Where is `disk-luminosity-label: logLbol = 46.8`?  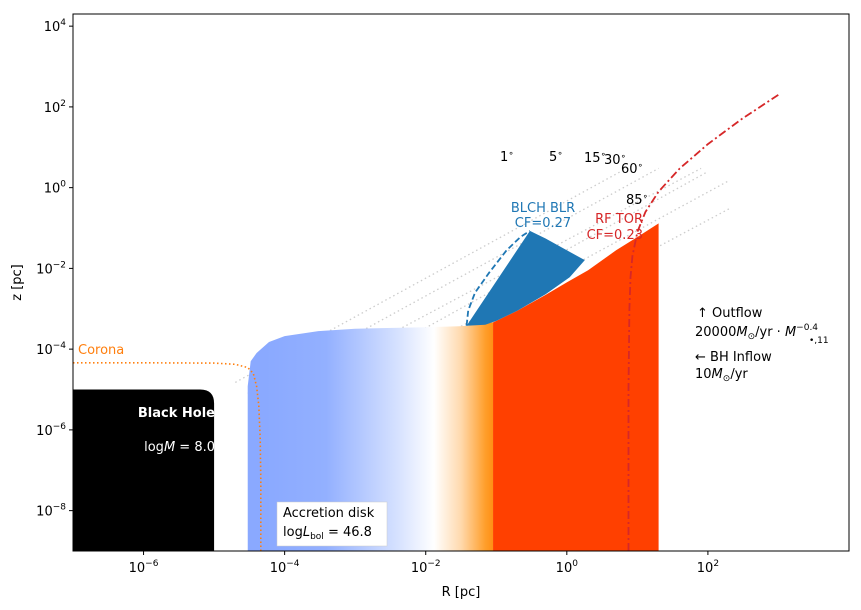 disk-luminosity-label: logLbol = 46.8 is located at coordinates (327, 533).